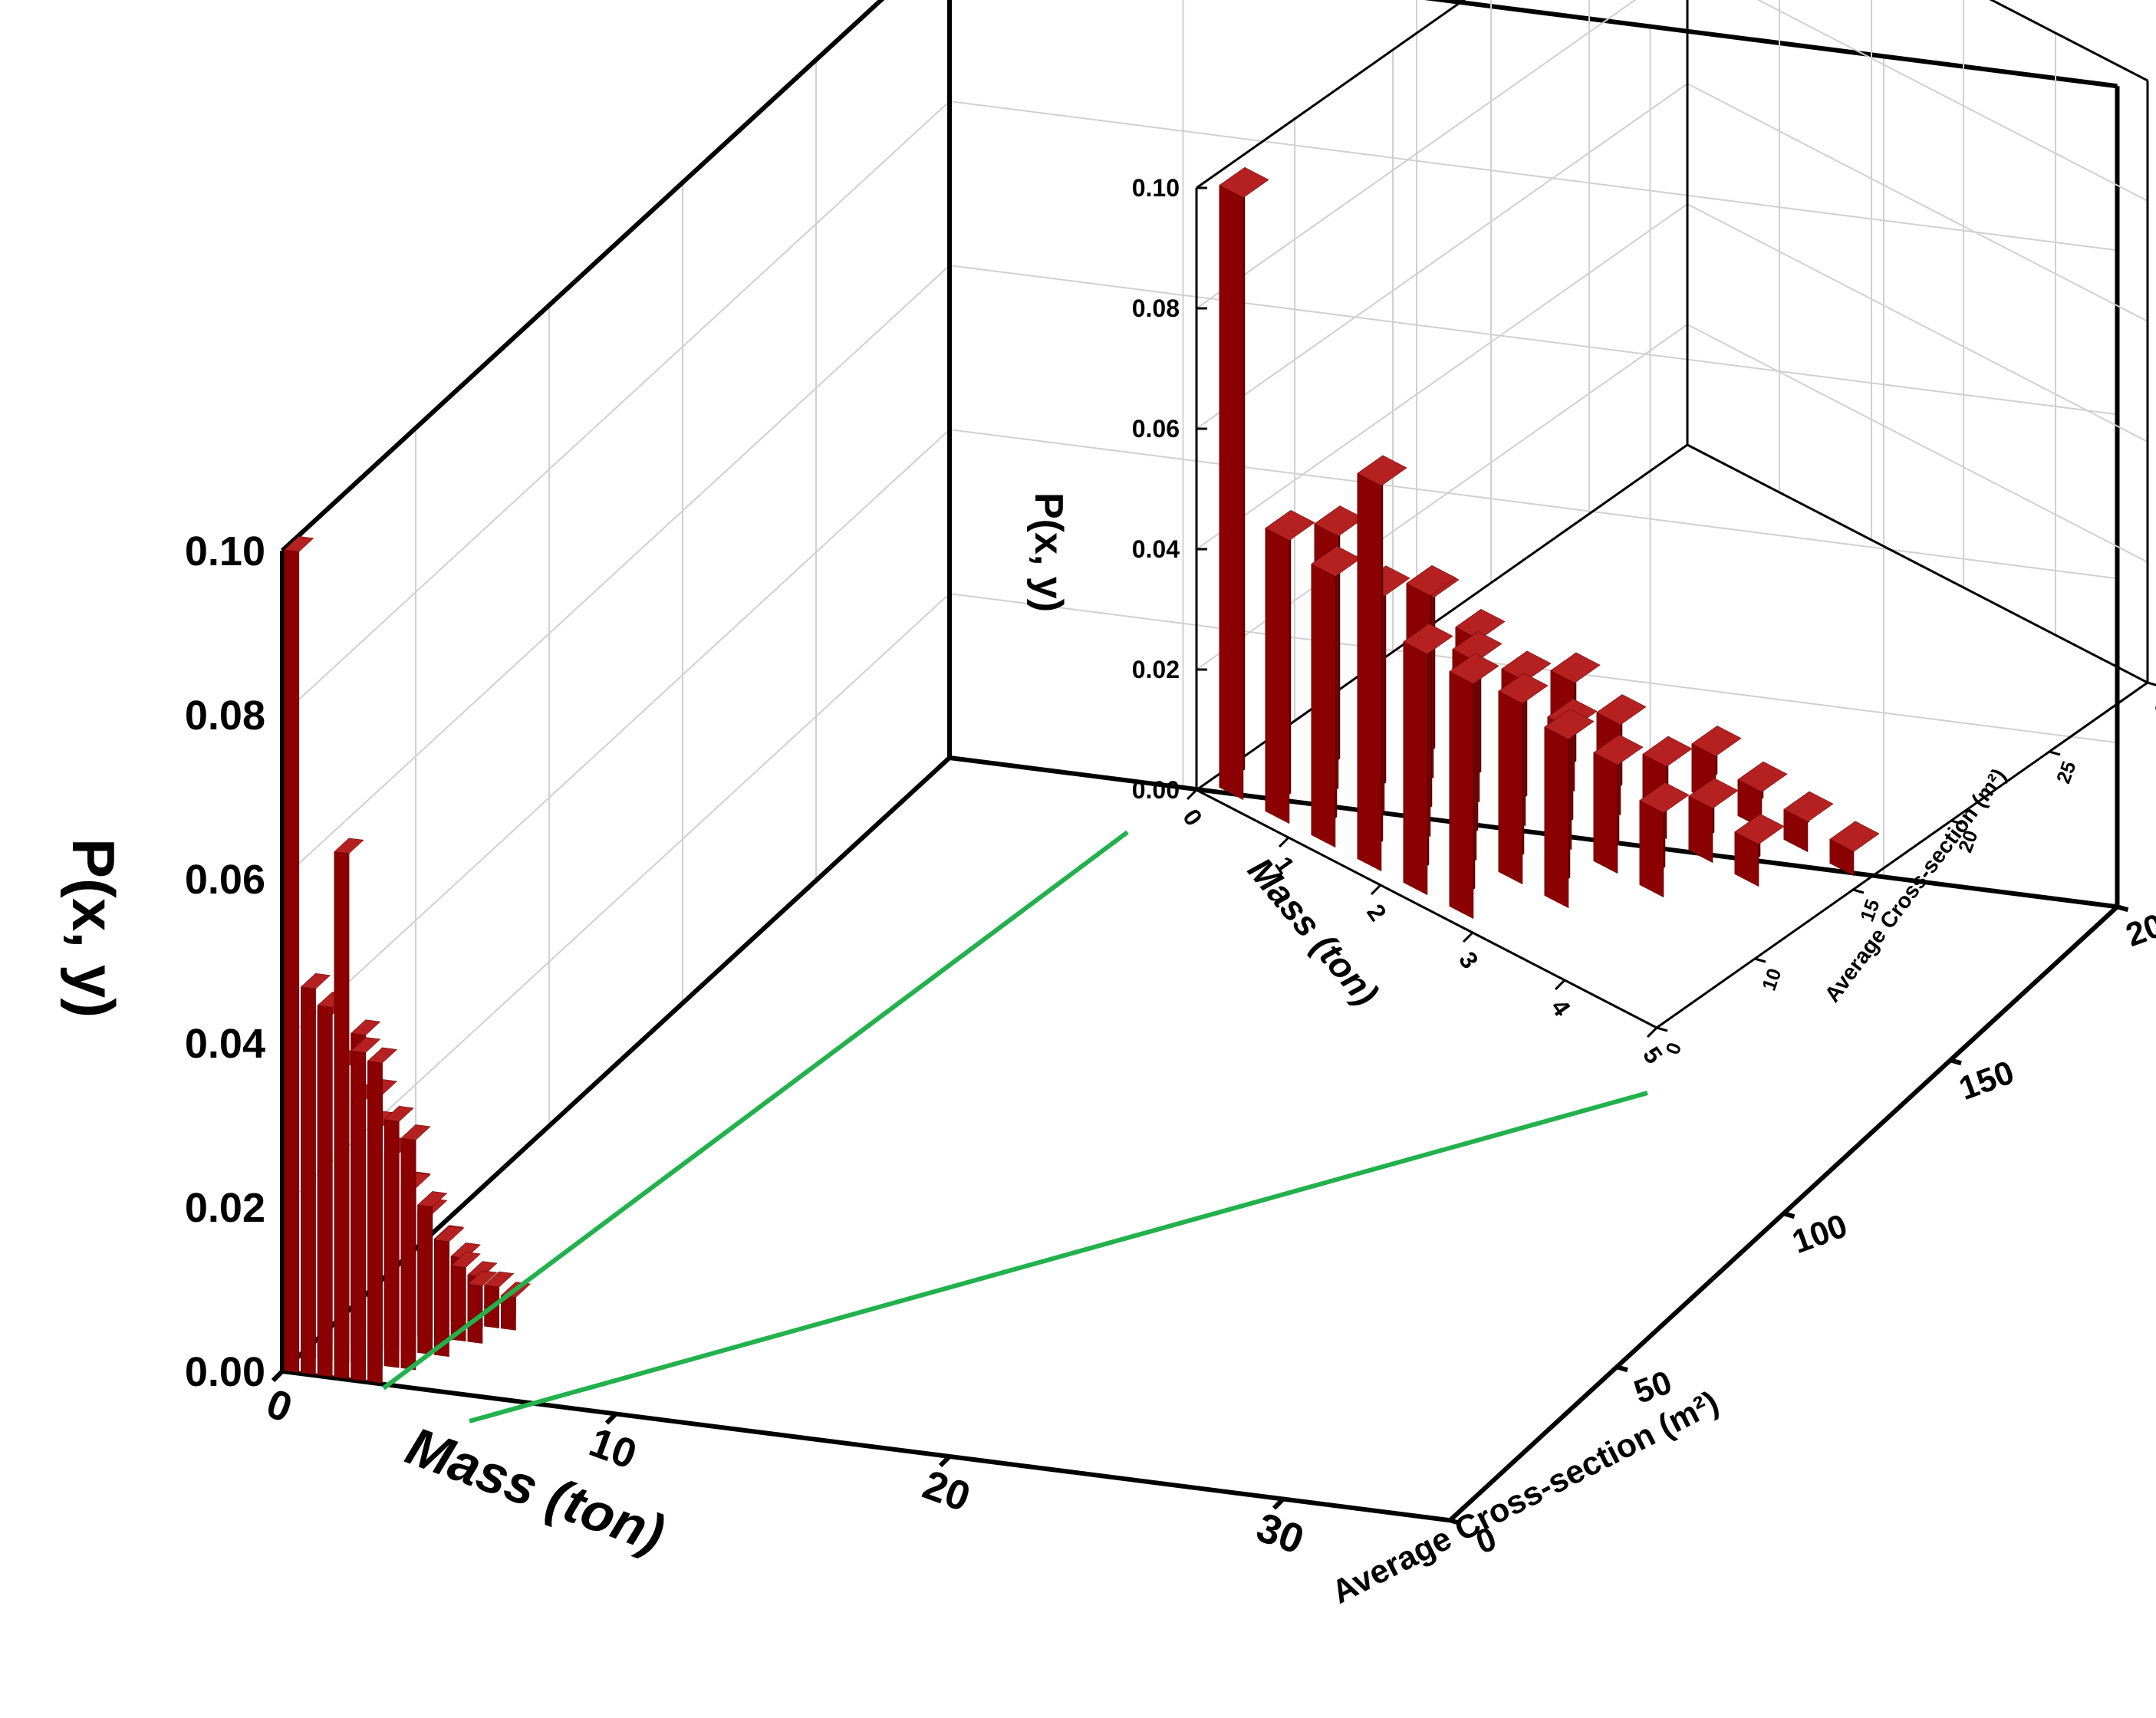 This screenshot has height=1718, width=2156. I want to click on inset-z-tick-label: 0.06, so click(1156, 429).